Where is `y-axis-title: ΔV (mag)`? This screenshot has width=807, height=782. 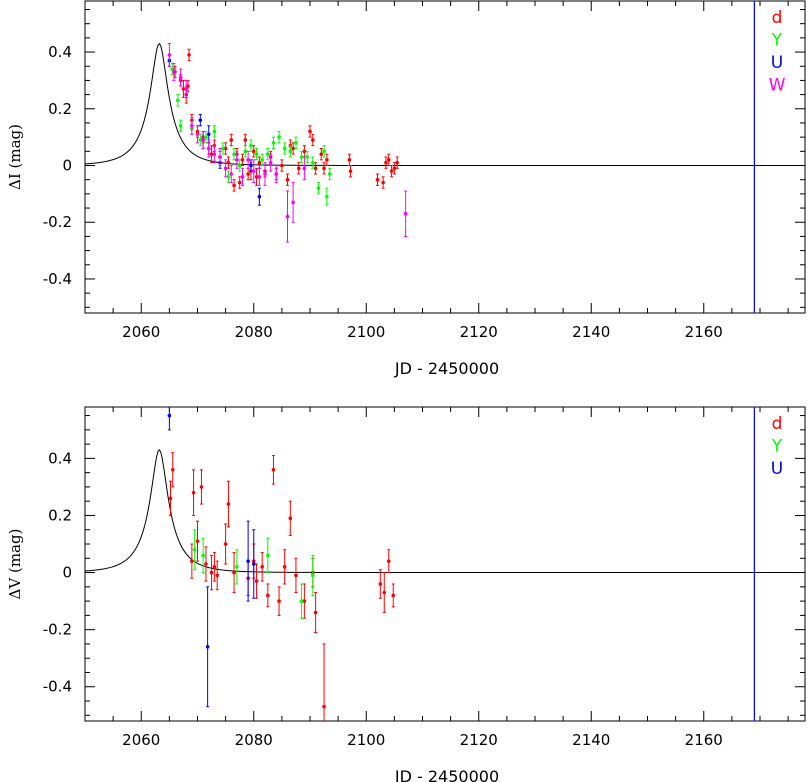 y-axis-title: ΔV (mag) is located at coordinates (15, 564).